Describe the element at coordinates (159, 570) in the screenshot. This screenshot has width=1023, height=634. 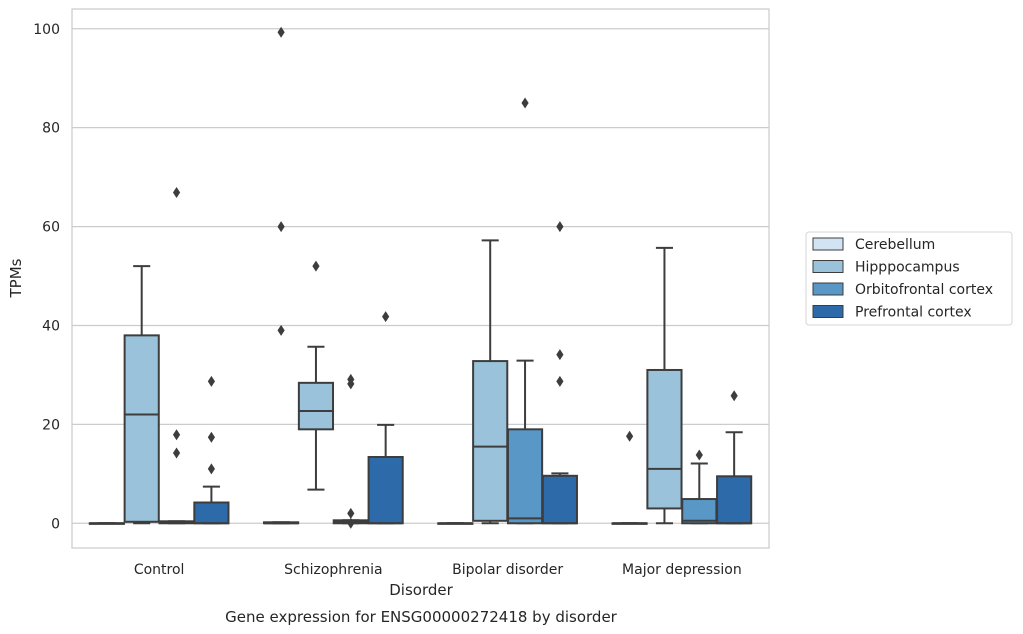
I see `x-tick-label: Control` at that location.